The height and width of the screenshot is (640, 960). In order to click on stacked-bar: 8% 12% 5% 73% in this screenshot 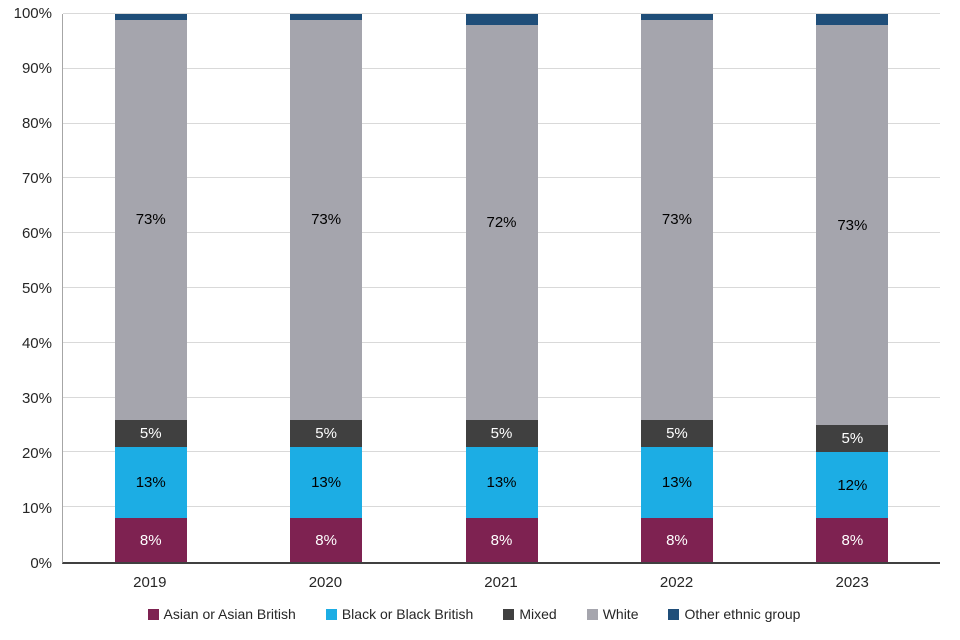, I will do `click(852, 288)`.